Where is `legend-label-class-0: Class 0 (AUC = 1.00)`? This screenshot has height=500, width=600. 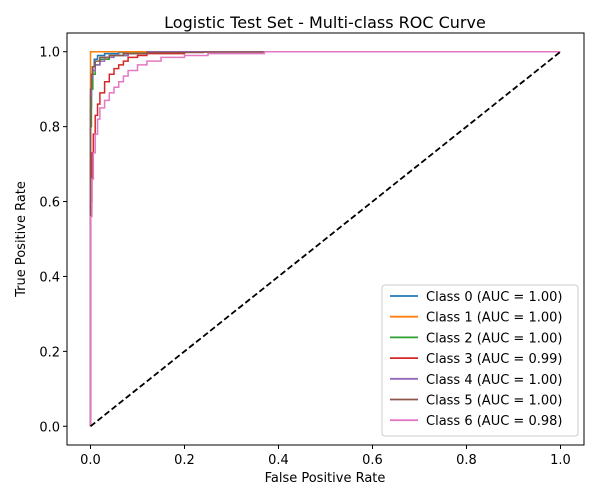 legend-label-class-0: Class 0 (AUC = 1.00) is located at coordinates (494, 297).